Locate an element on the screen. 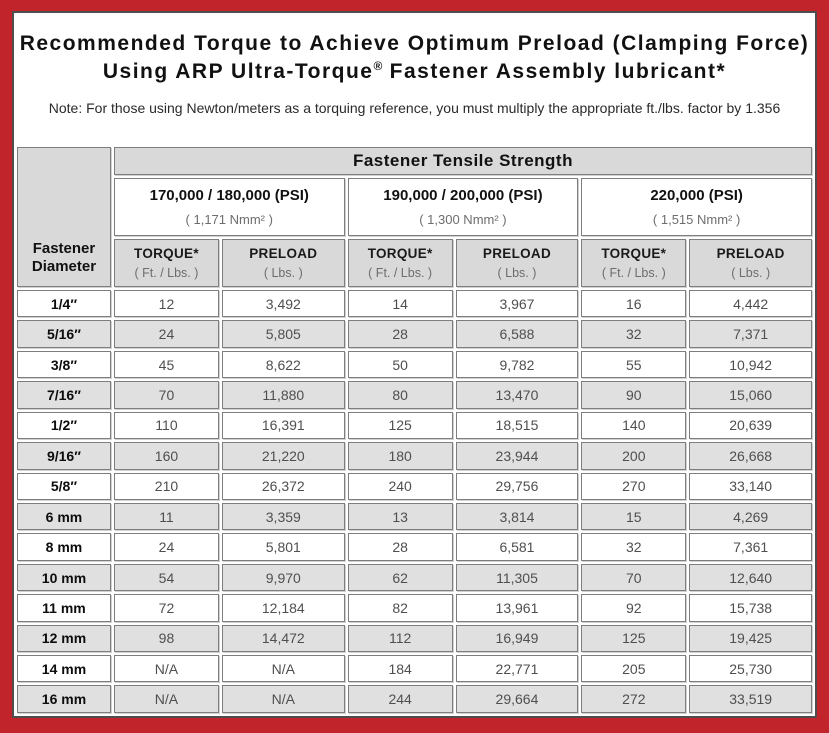 This screenshot has width=829, height=733. psi-value: 170,000 / 180,000 (PSI) is located at coordinates (229, 195).